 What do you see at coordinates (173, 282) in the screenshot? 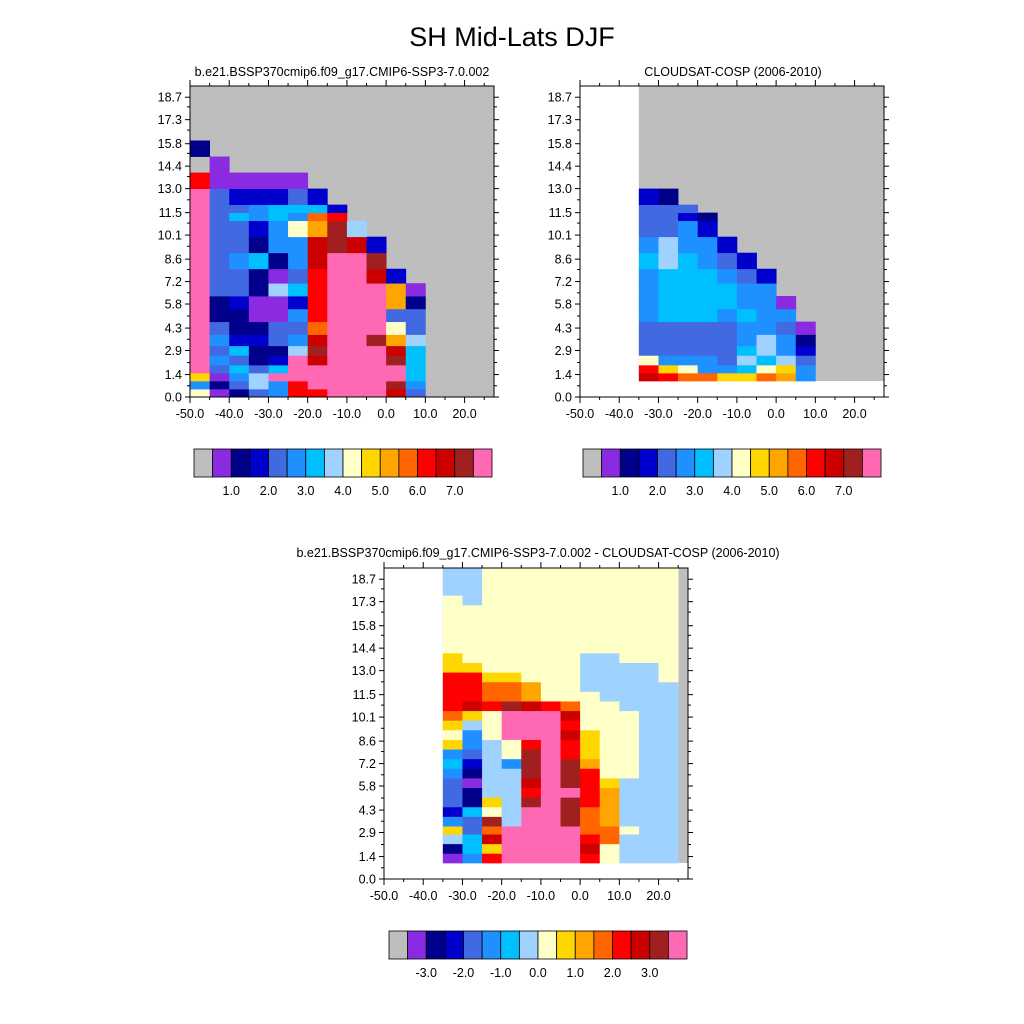
I see `y-tick-label: 7.2` at bounding box center [173, 282].